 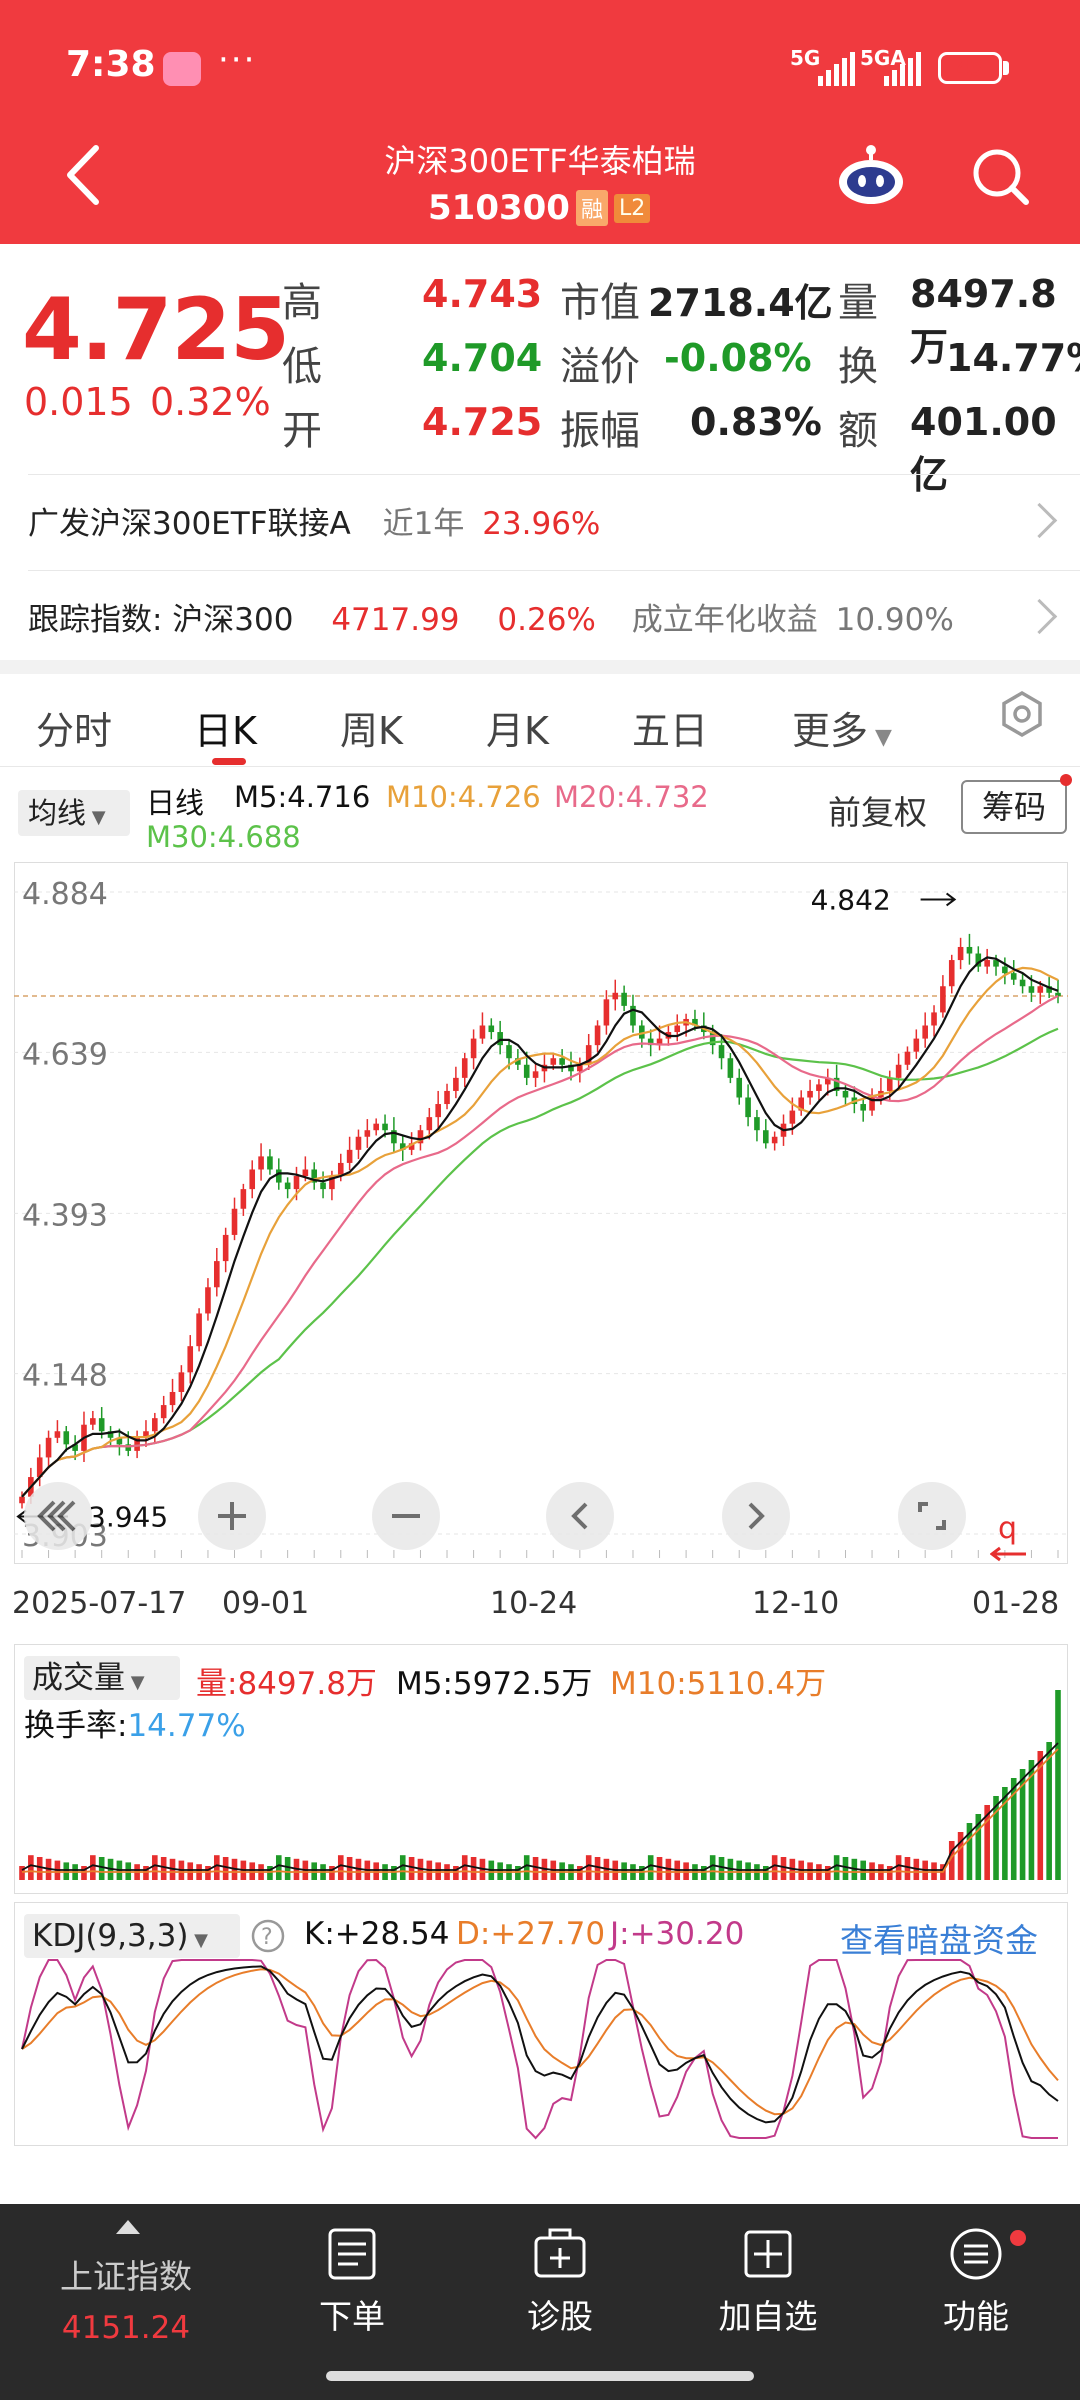 I want to click on quit-icon: q, so click(x=1010, y=1539).